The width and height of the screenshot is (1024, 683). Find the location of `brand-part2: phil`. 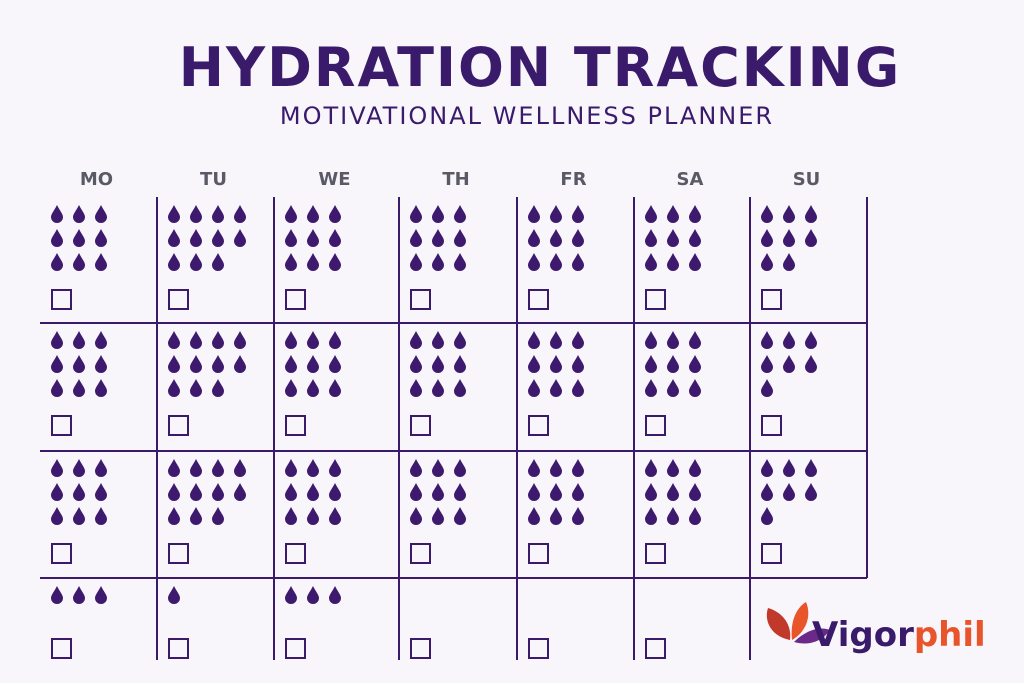

brand-part2: phil is located at coordinates (950, 635).